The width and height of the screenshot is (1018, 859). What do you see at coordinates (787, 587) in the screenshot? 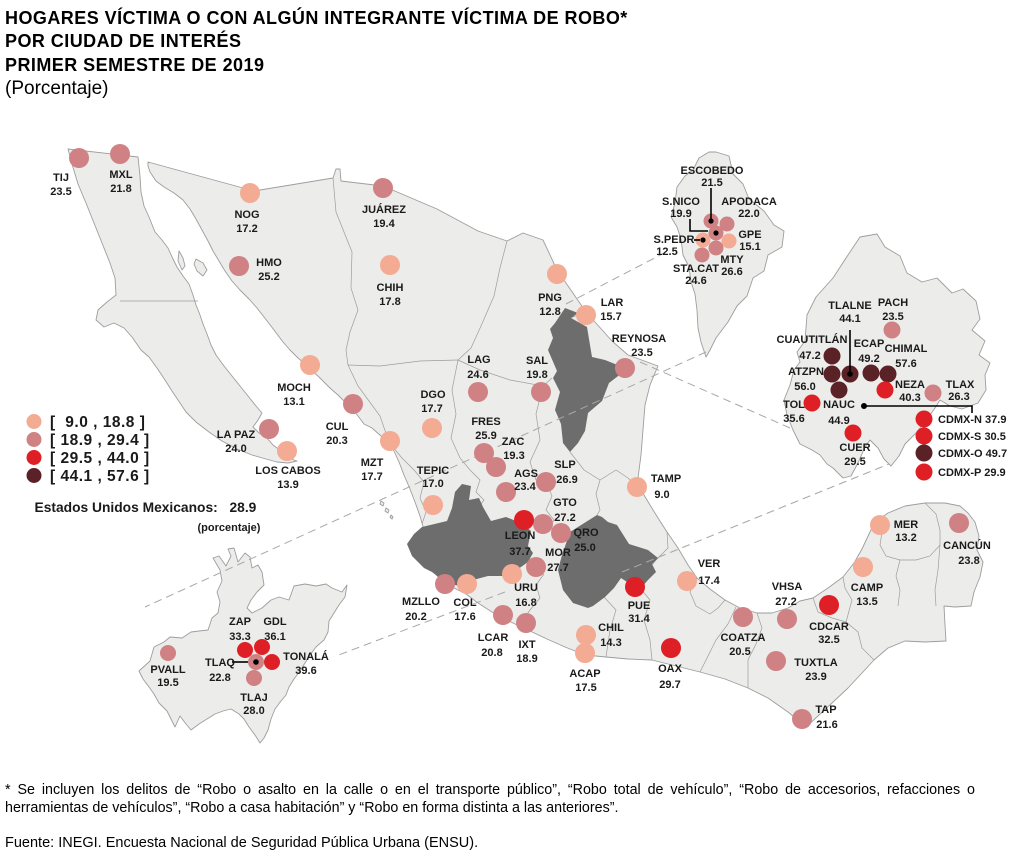
I see `svg-text: VHSA` at bounding box center [787, 587].